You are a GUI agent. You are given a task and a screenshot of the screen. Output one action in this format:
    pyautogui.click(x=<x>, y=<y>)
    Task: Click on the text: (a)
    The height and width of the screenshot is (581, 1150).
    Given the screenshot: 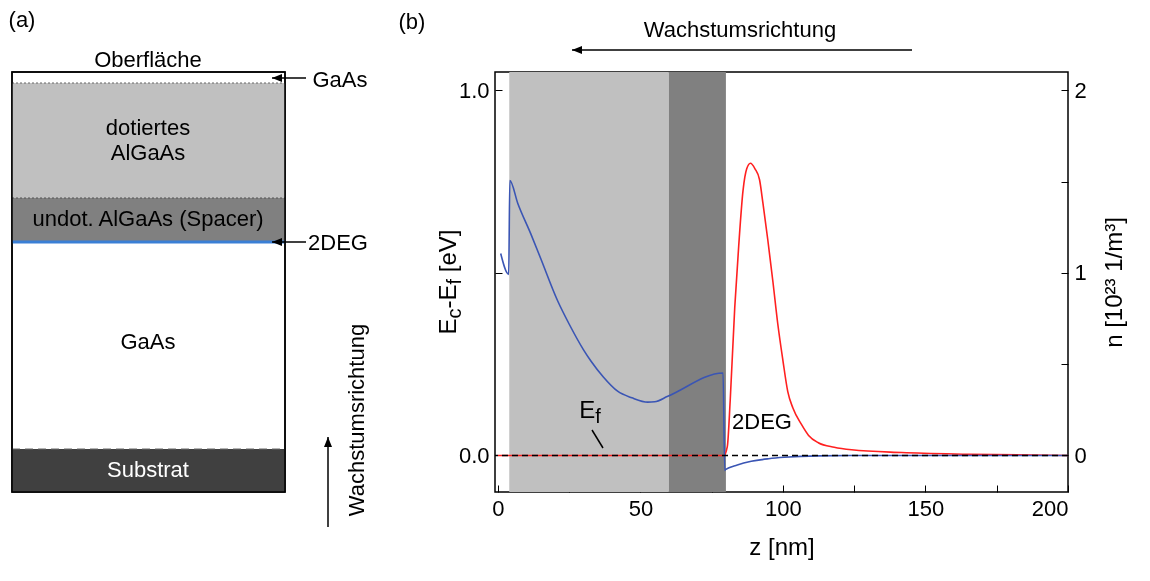 What is the action you would take?
    pyautogui.click(x=22, y=20)
    